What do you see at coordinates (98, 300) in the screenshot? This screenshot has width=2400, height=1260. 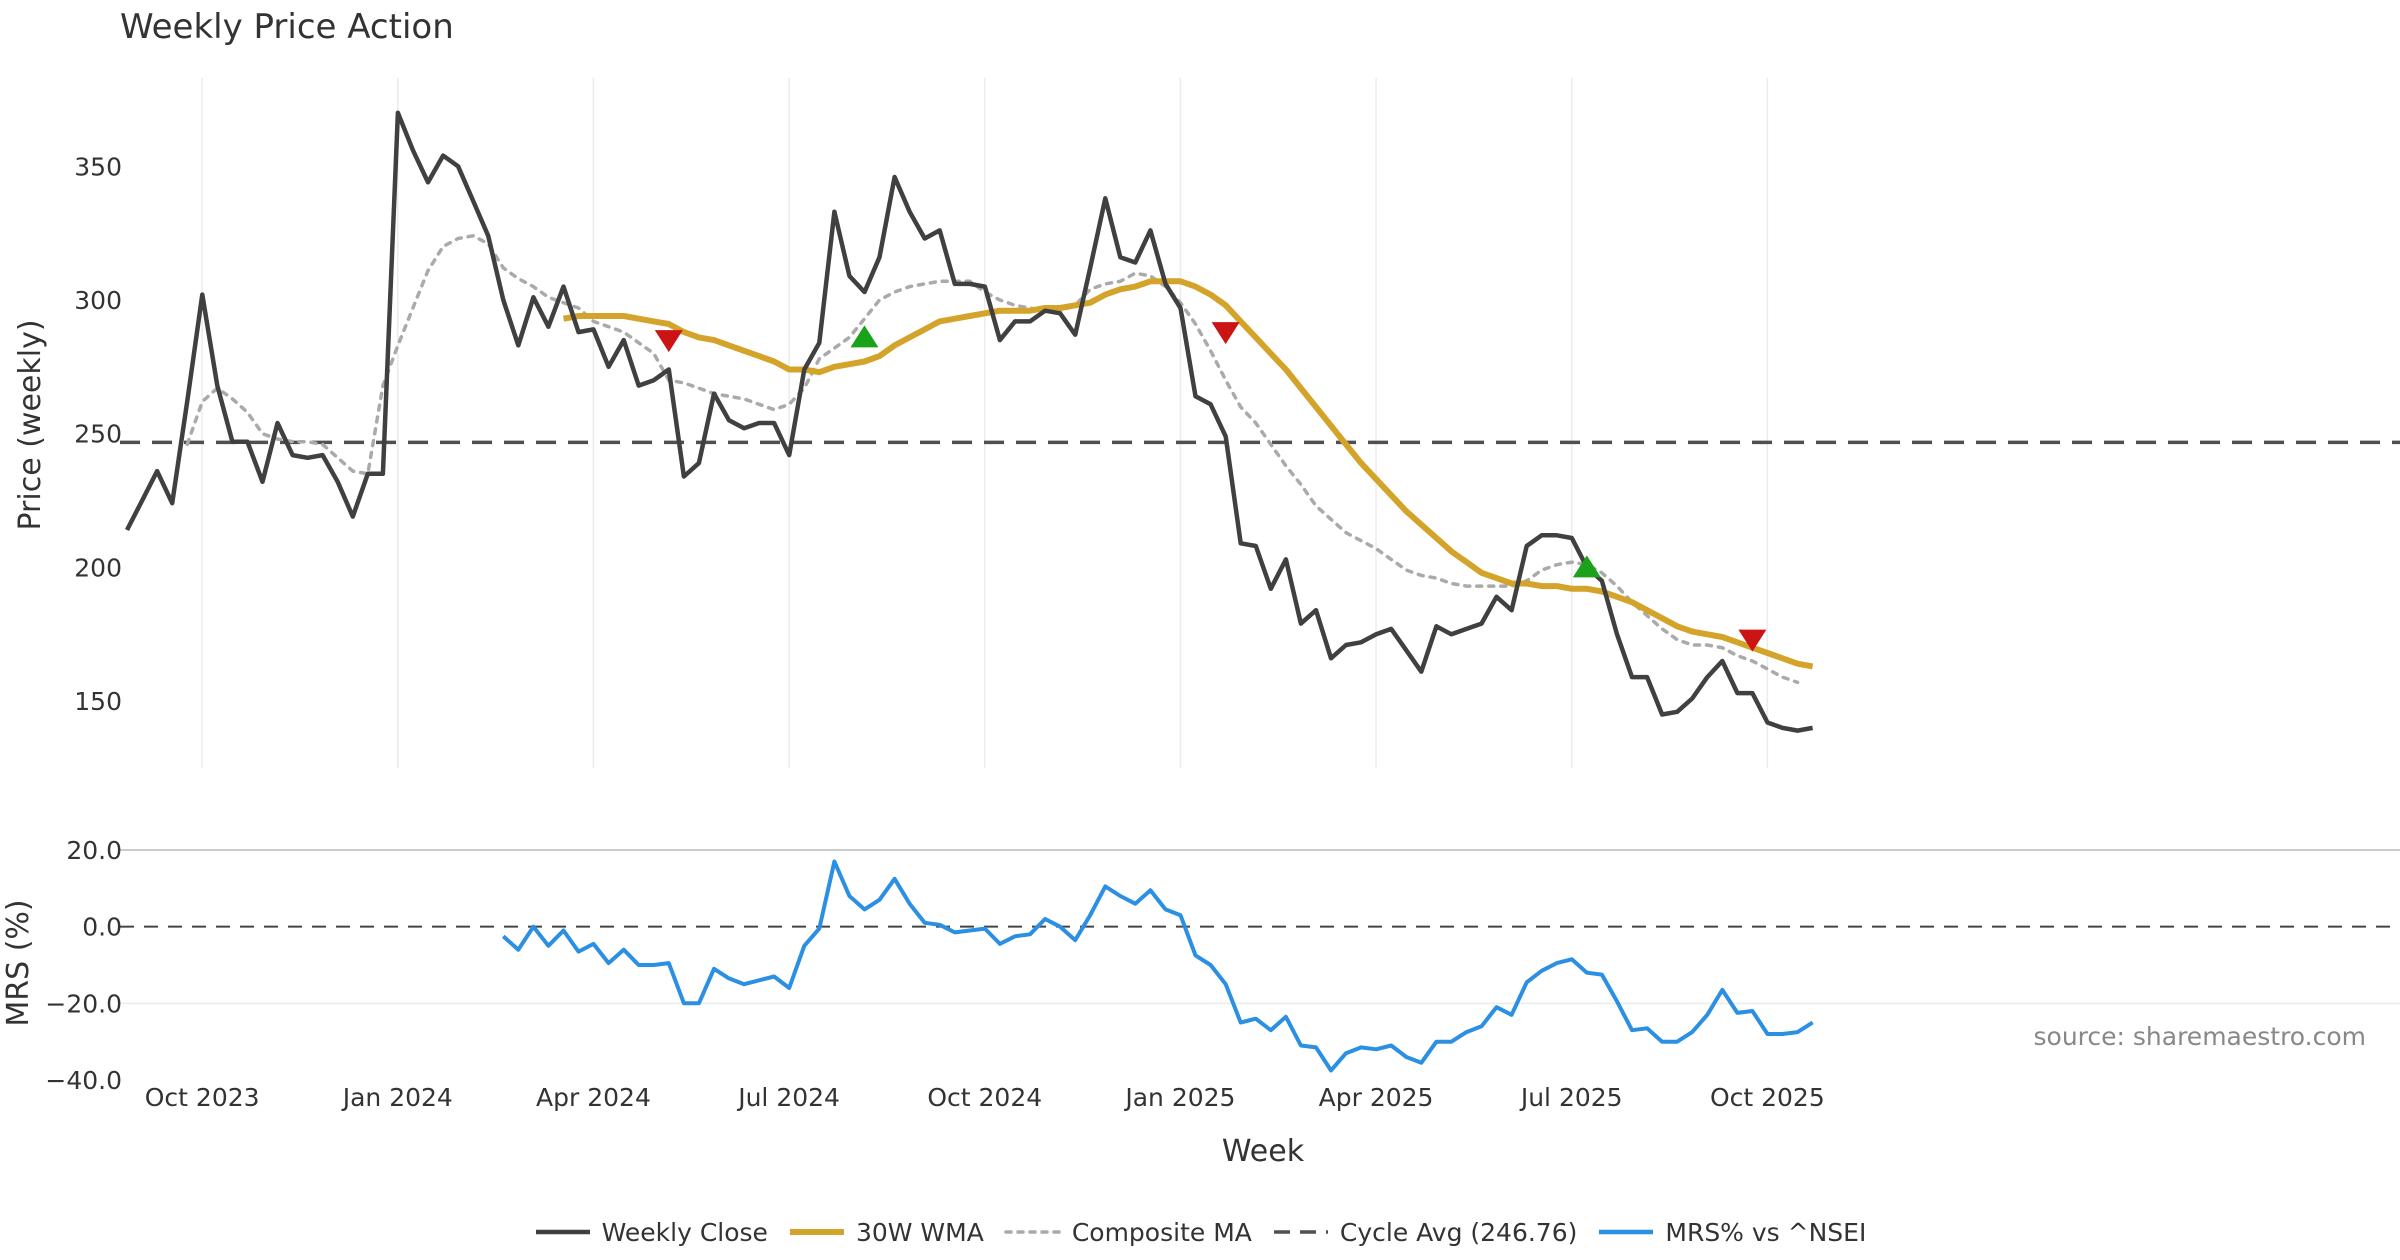 I see `price-y-tick-label: 300` at bounding box center [98, 300].